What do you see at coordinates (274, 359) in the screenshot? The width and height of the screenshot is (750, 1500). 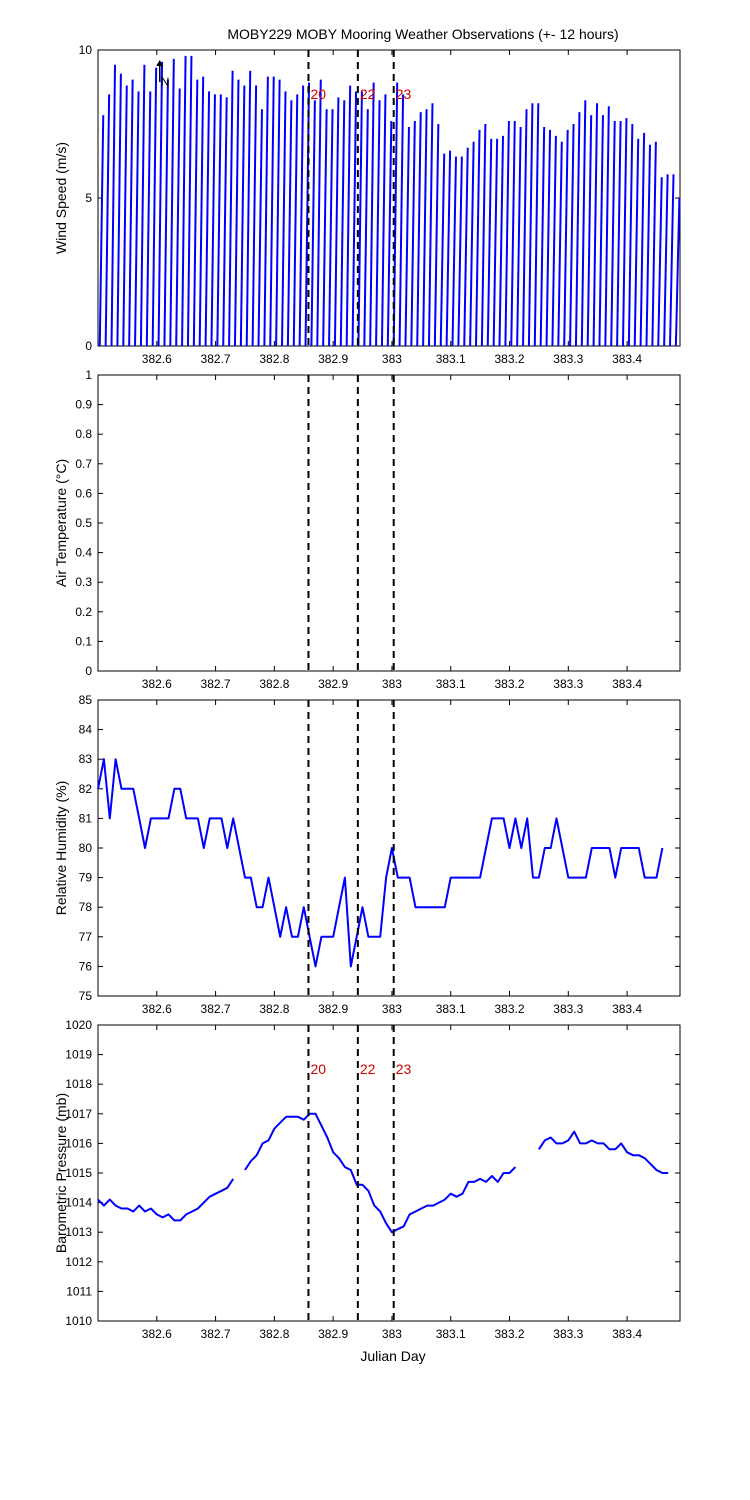 I see `wind-x-tick-label: 382.8` at bounding box center [274, 359].